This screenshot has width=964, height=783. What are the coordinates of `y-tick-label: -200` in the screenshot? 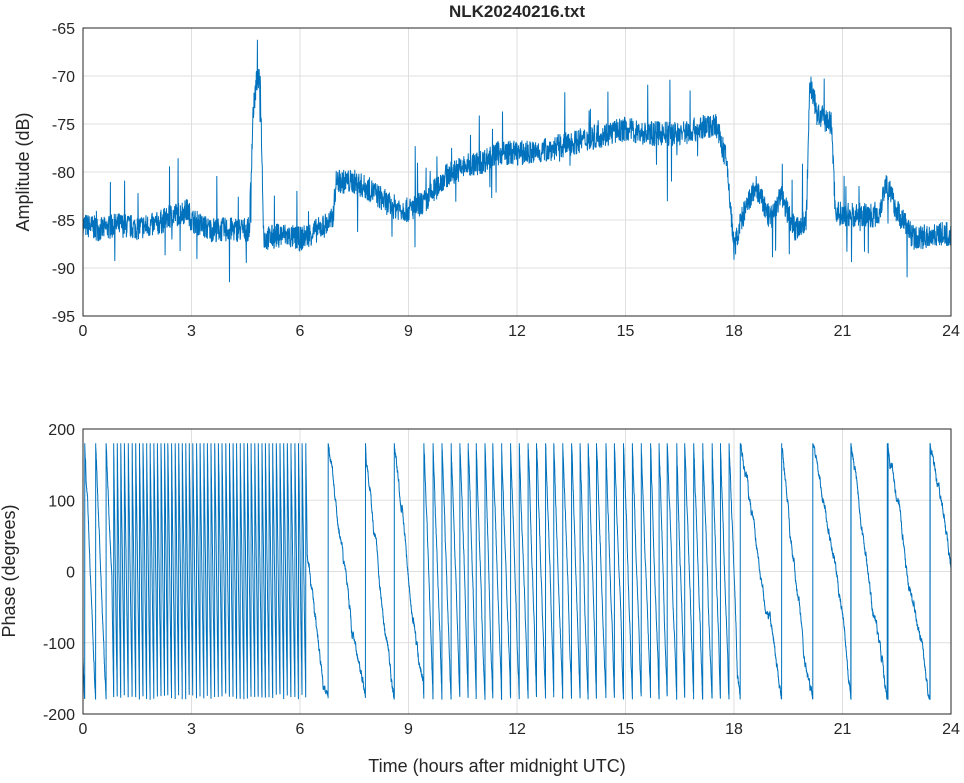 It's located at (59, 715).